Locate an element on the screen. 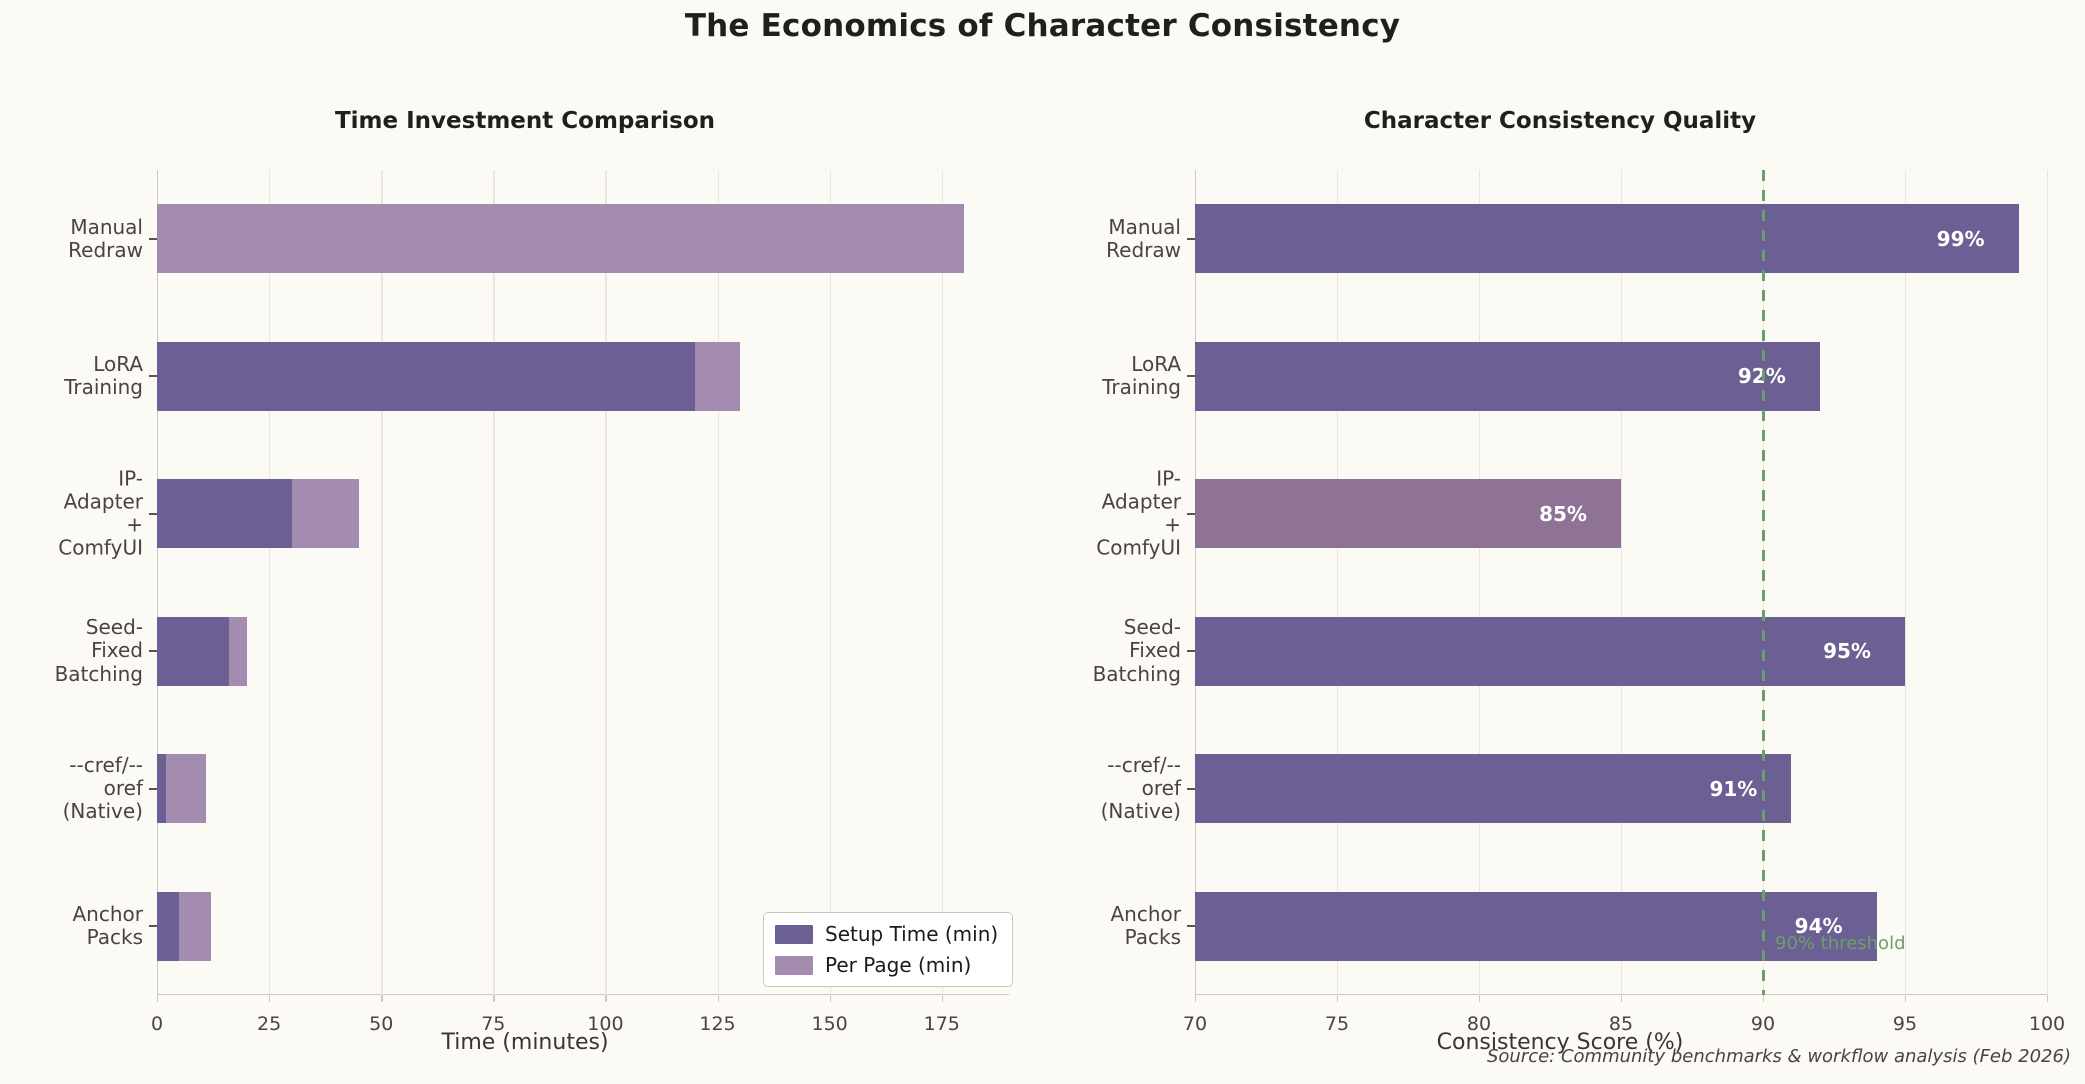 The image size is (2085, 1084). threshold-label: 90% threshold is located at coordinates (1840, 943).